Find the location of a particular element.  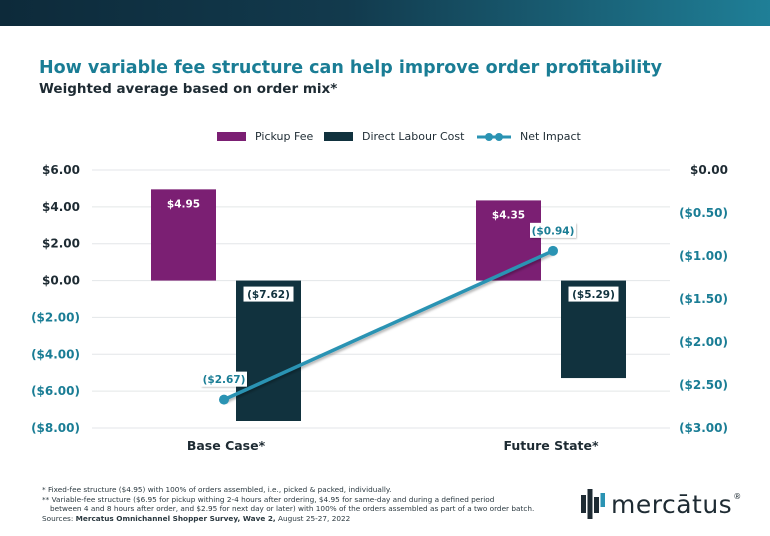

legend-item-net-impact: Net Impact is located at coordinates (528, 136).